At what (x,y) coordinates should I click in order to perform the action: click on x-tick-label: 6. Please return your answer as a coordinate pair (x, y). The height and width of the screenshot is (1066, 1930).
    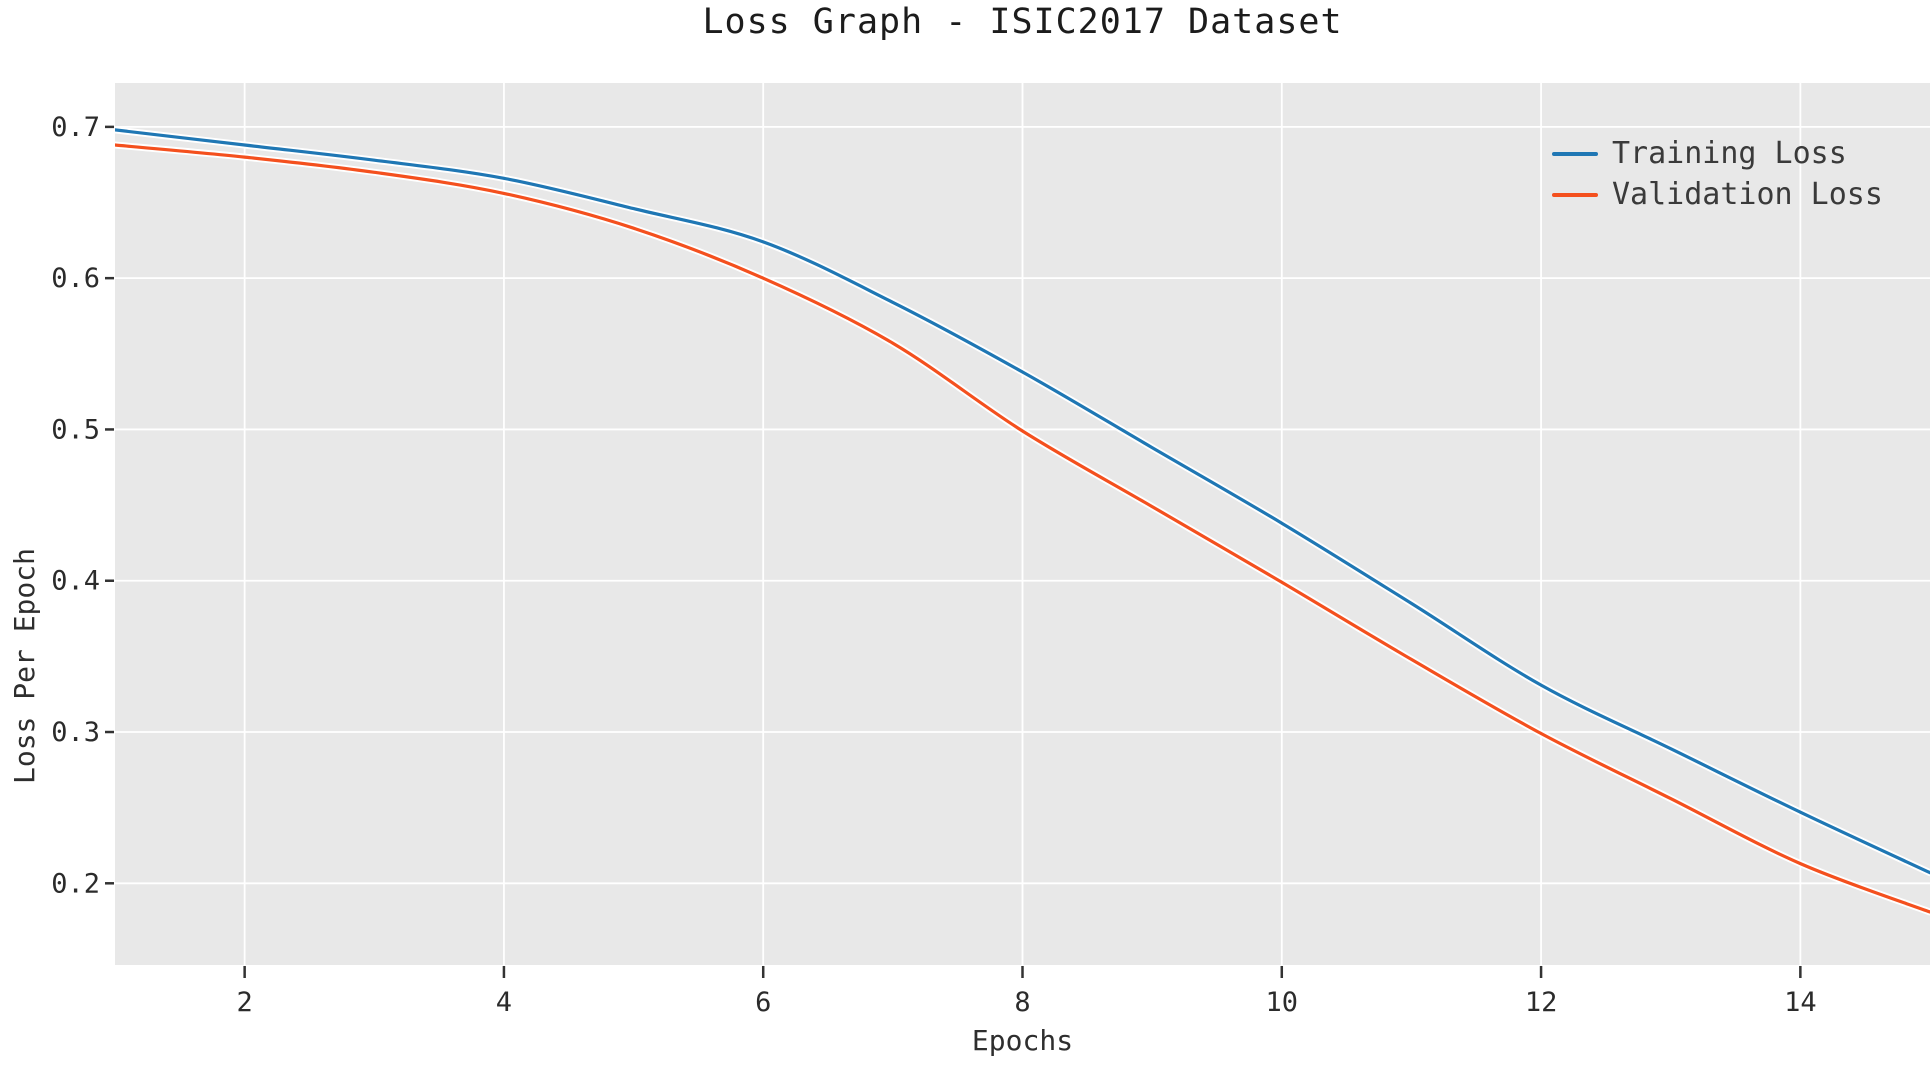
    Looking at the image, I should click on (763, 1002).